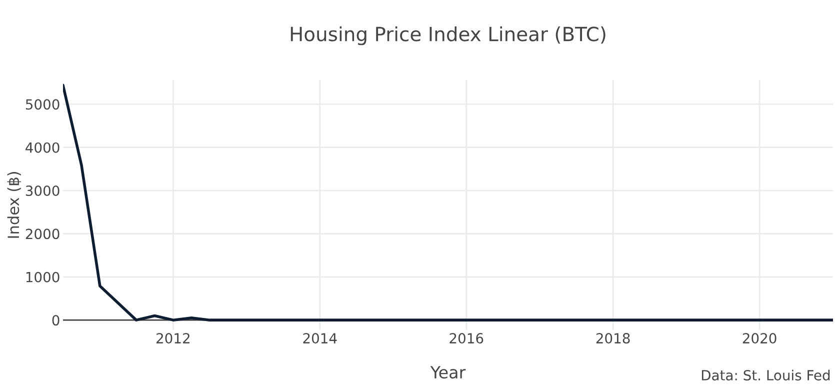  I want to click on x-tick-label: 2016, so click(467, 338).